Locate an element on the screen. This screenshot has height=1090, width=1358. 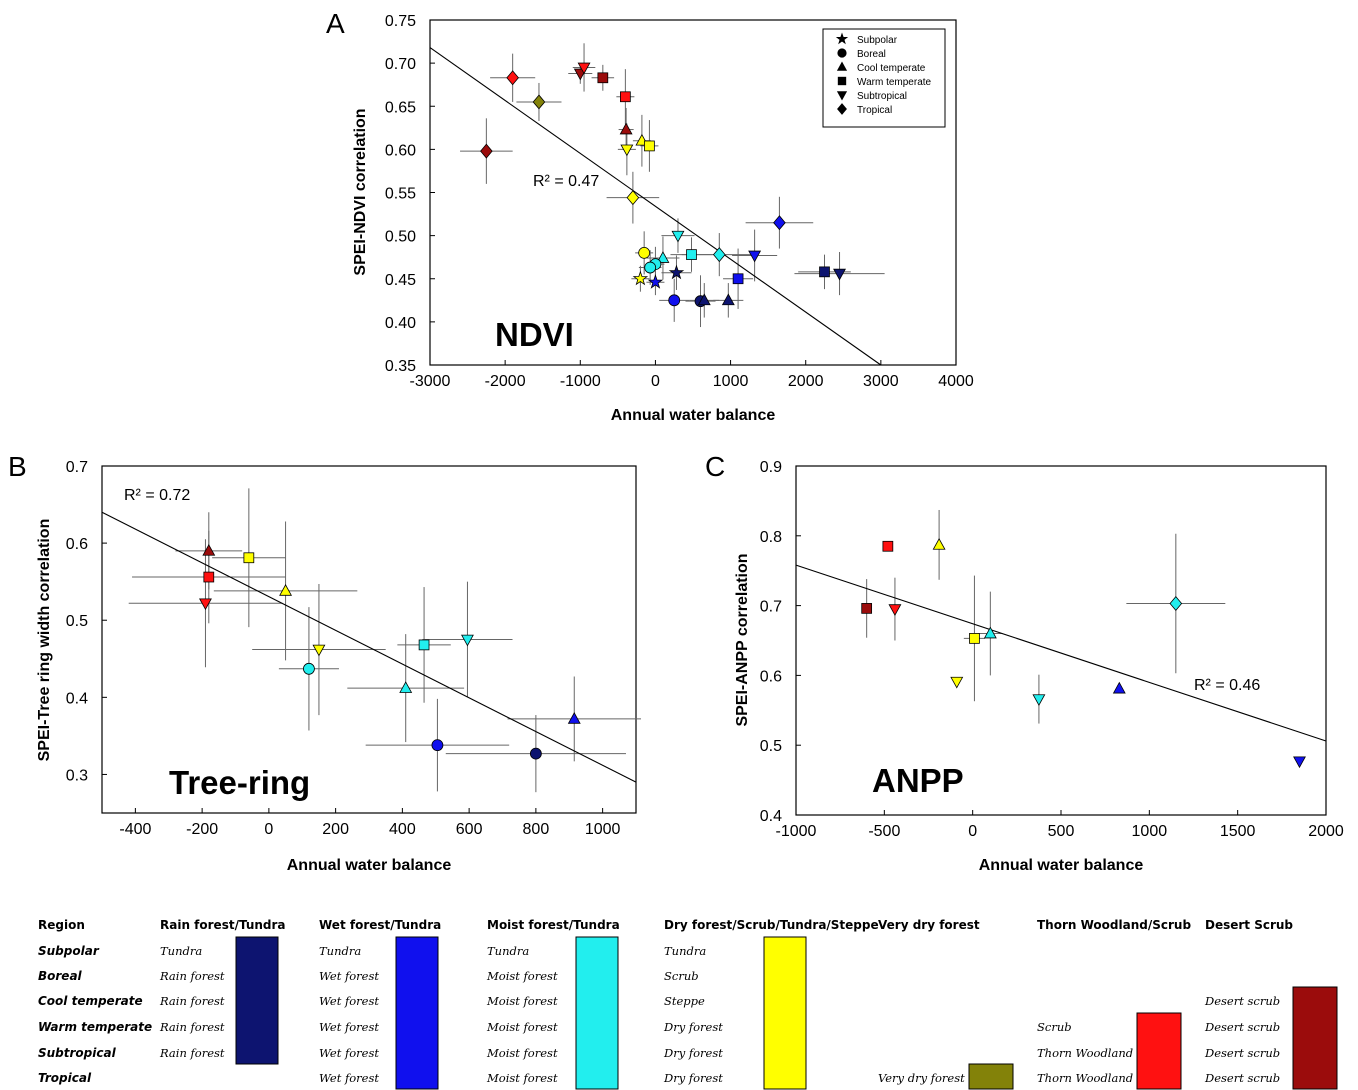
plot-b-x-tick-label: 800 is located at coordinates (536, 829).